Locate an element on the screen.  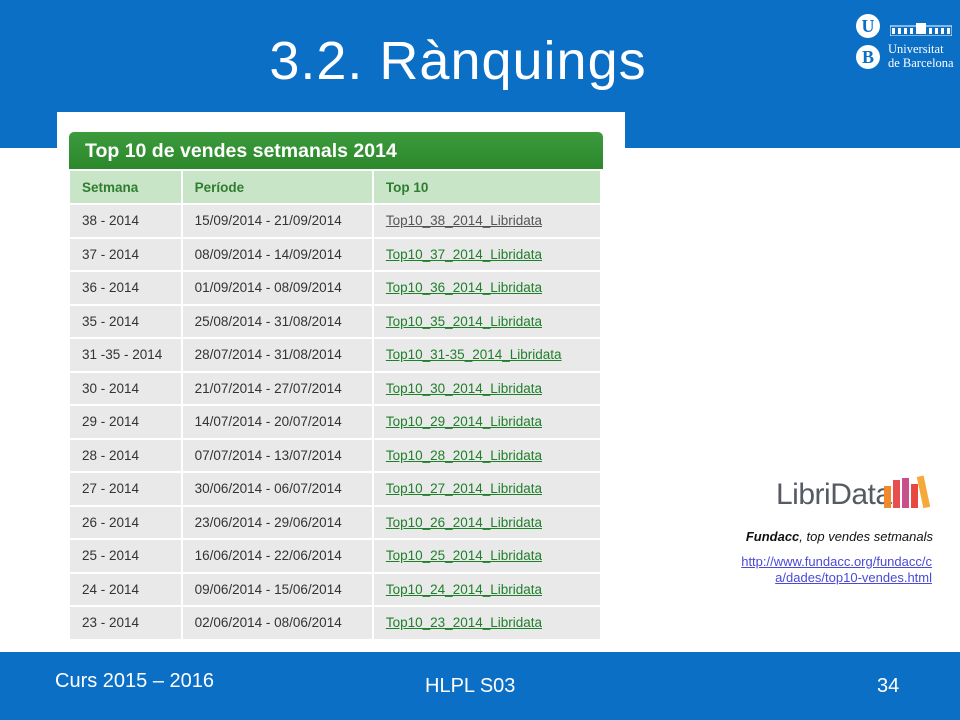
cell-top10: Top10_37_2014_Libridata is located at coordinates (487, 254).